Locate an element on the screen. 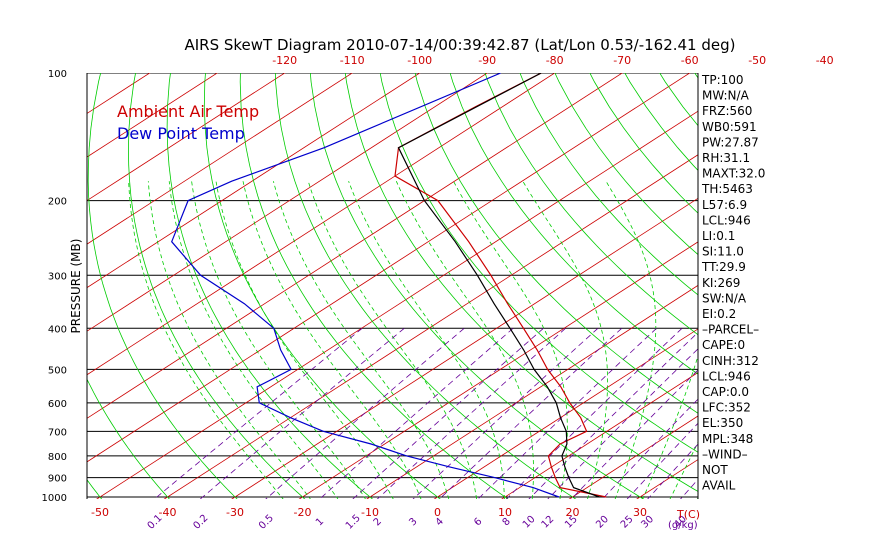 The height and width of the screenshot is (560, 870). legend-dew-point-temp: Dew Point Temp is located at coordinates (181, 133).